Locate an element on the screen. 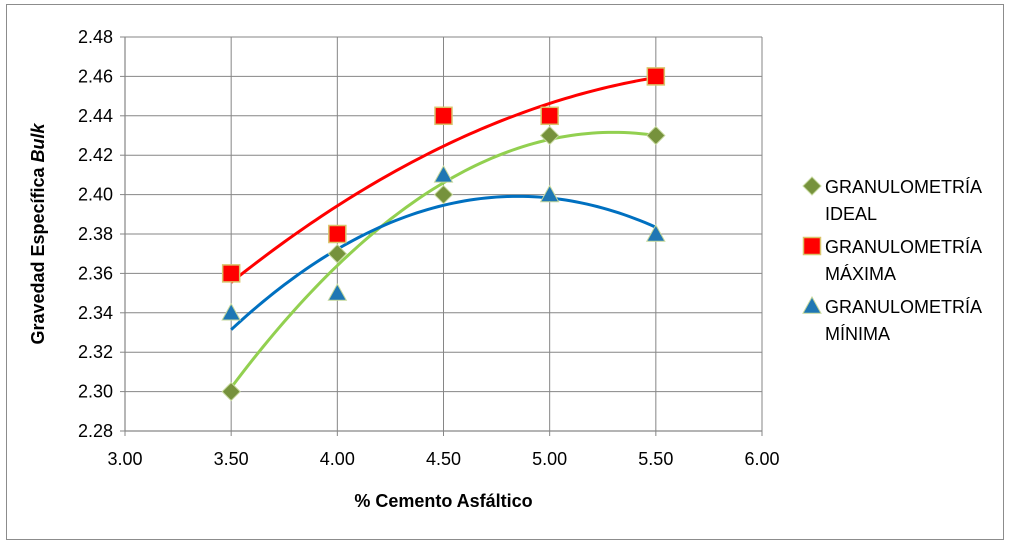 This screenshot has width=1012, height=546. x-tick-label-6: 6.00 is located at coordinates (761, 459).